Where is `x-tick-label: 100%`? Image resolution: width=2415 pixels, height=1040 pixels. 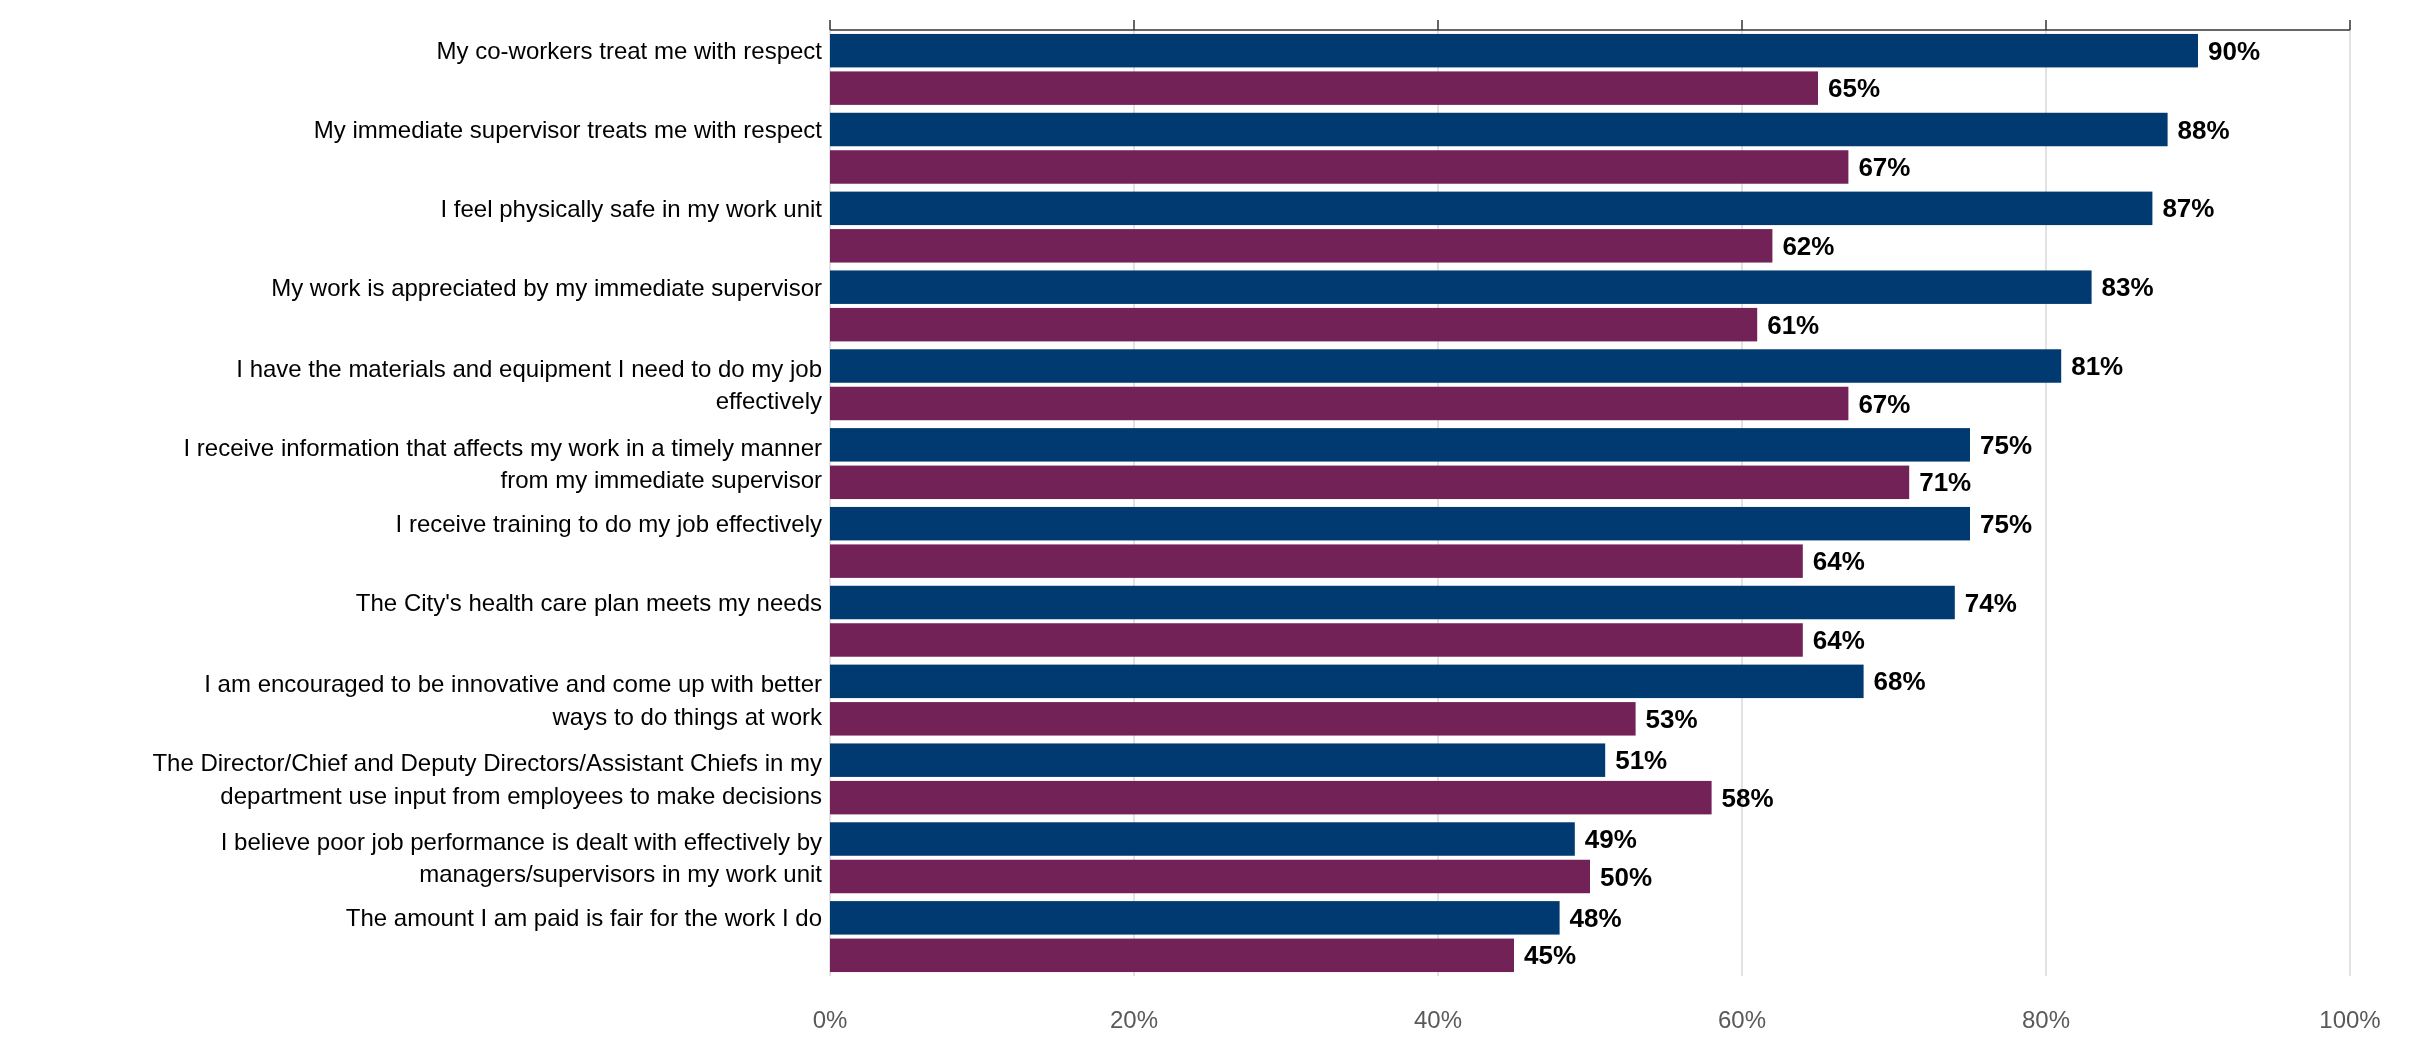 x-tick-label: 100% is located at coordinates (2350, 1019).